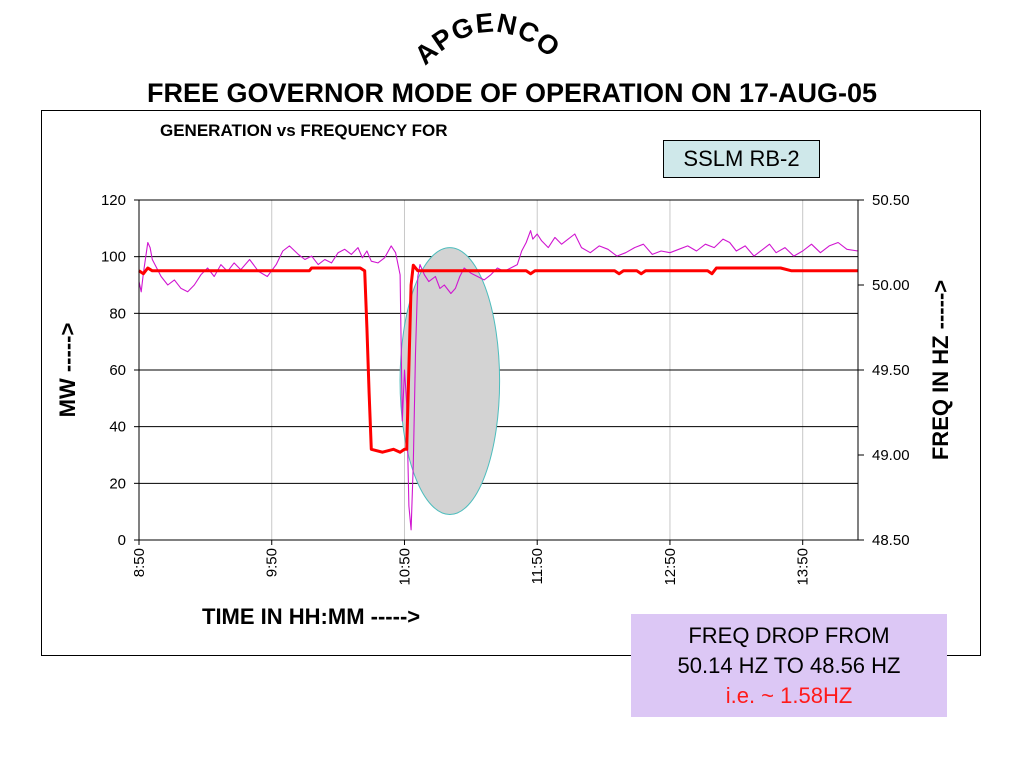 Image resolution: width=1024 pixels, height=768 pixels. I want to click on y-left-tick-label: 80, so click(117, 313).